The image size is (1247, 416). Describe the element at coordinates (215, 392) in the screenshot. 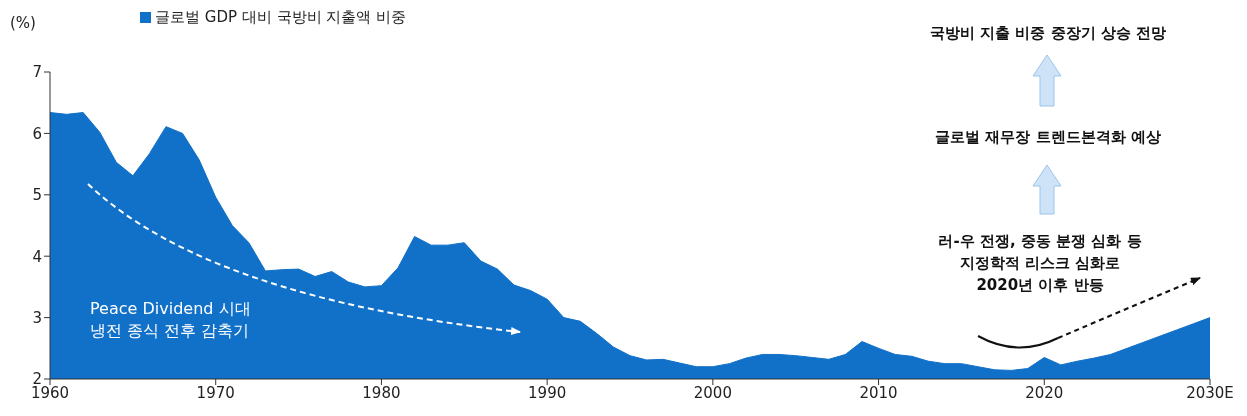

I see `x-tick-label: 1970` at that location.